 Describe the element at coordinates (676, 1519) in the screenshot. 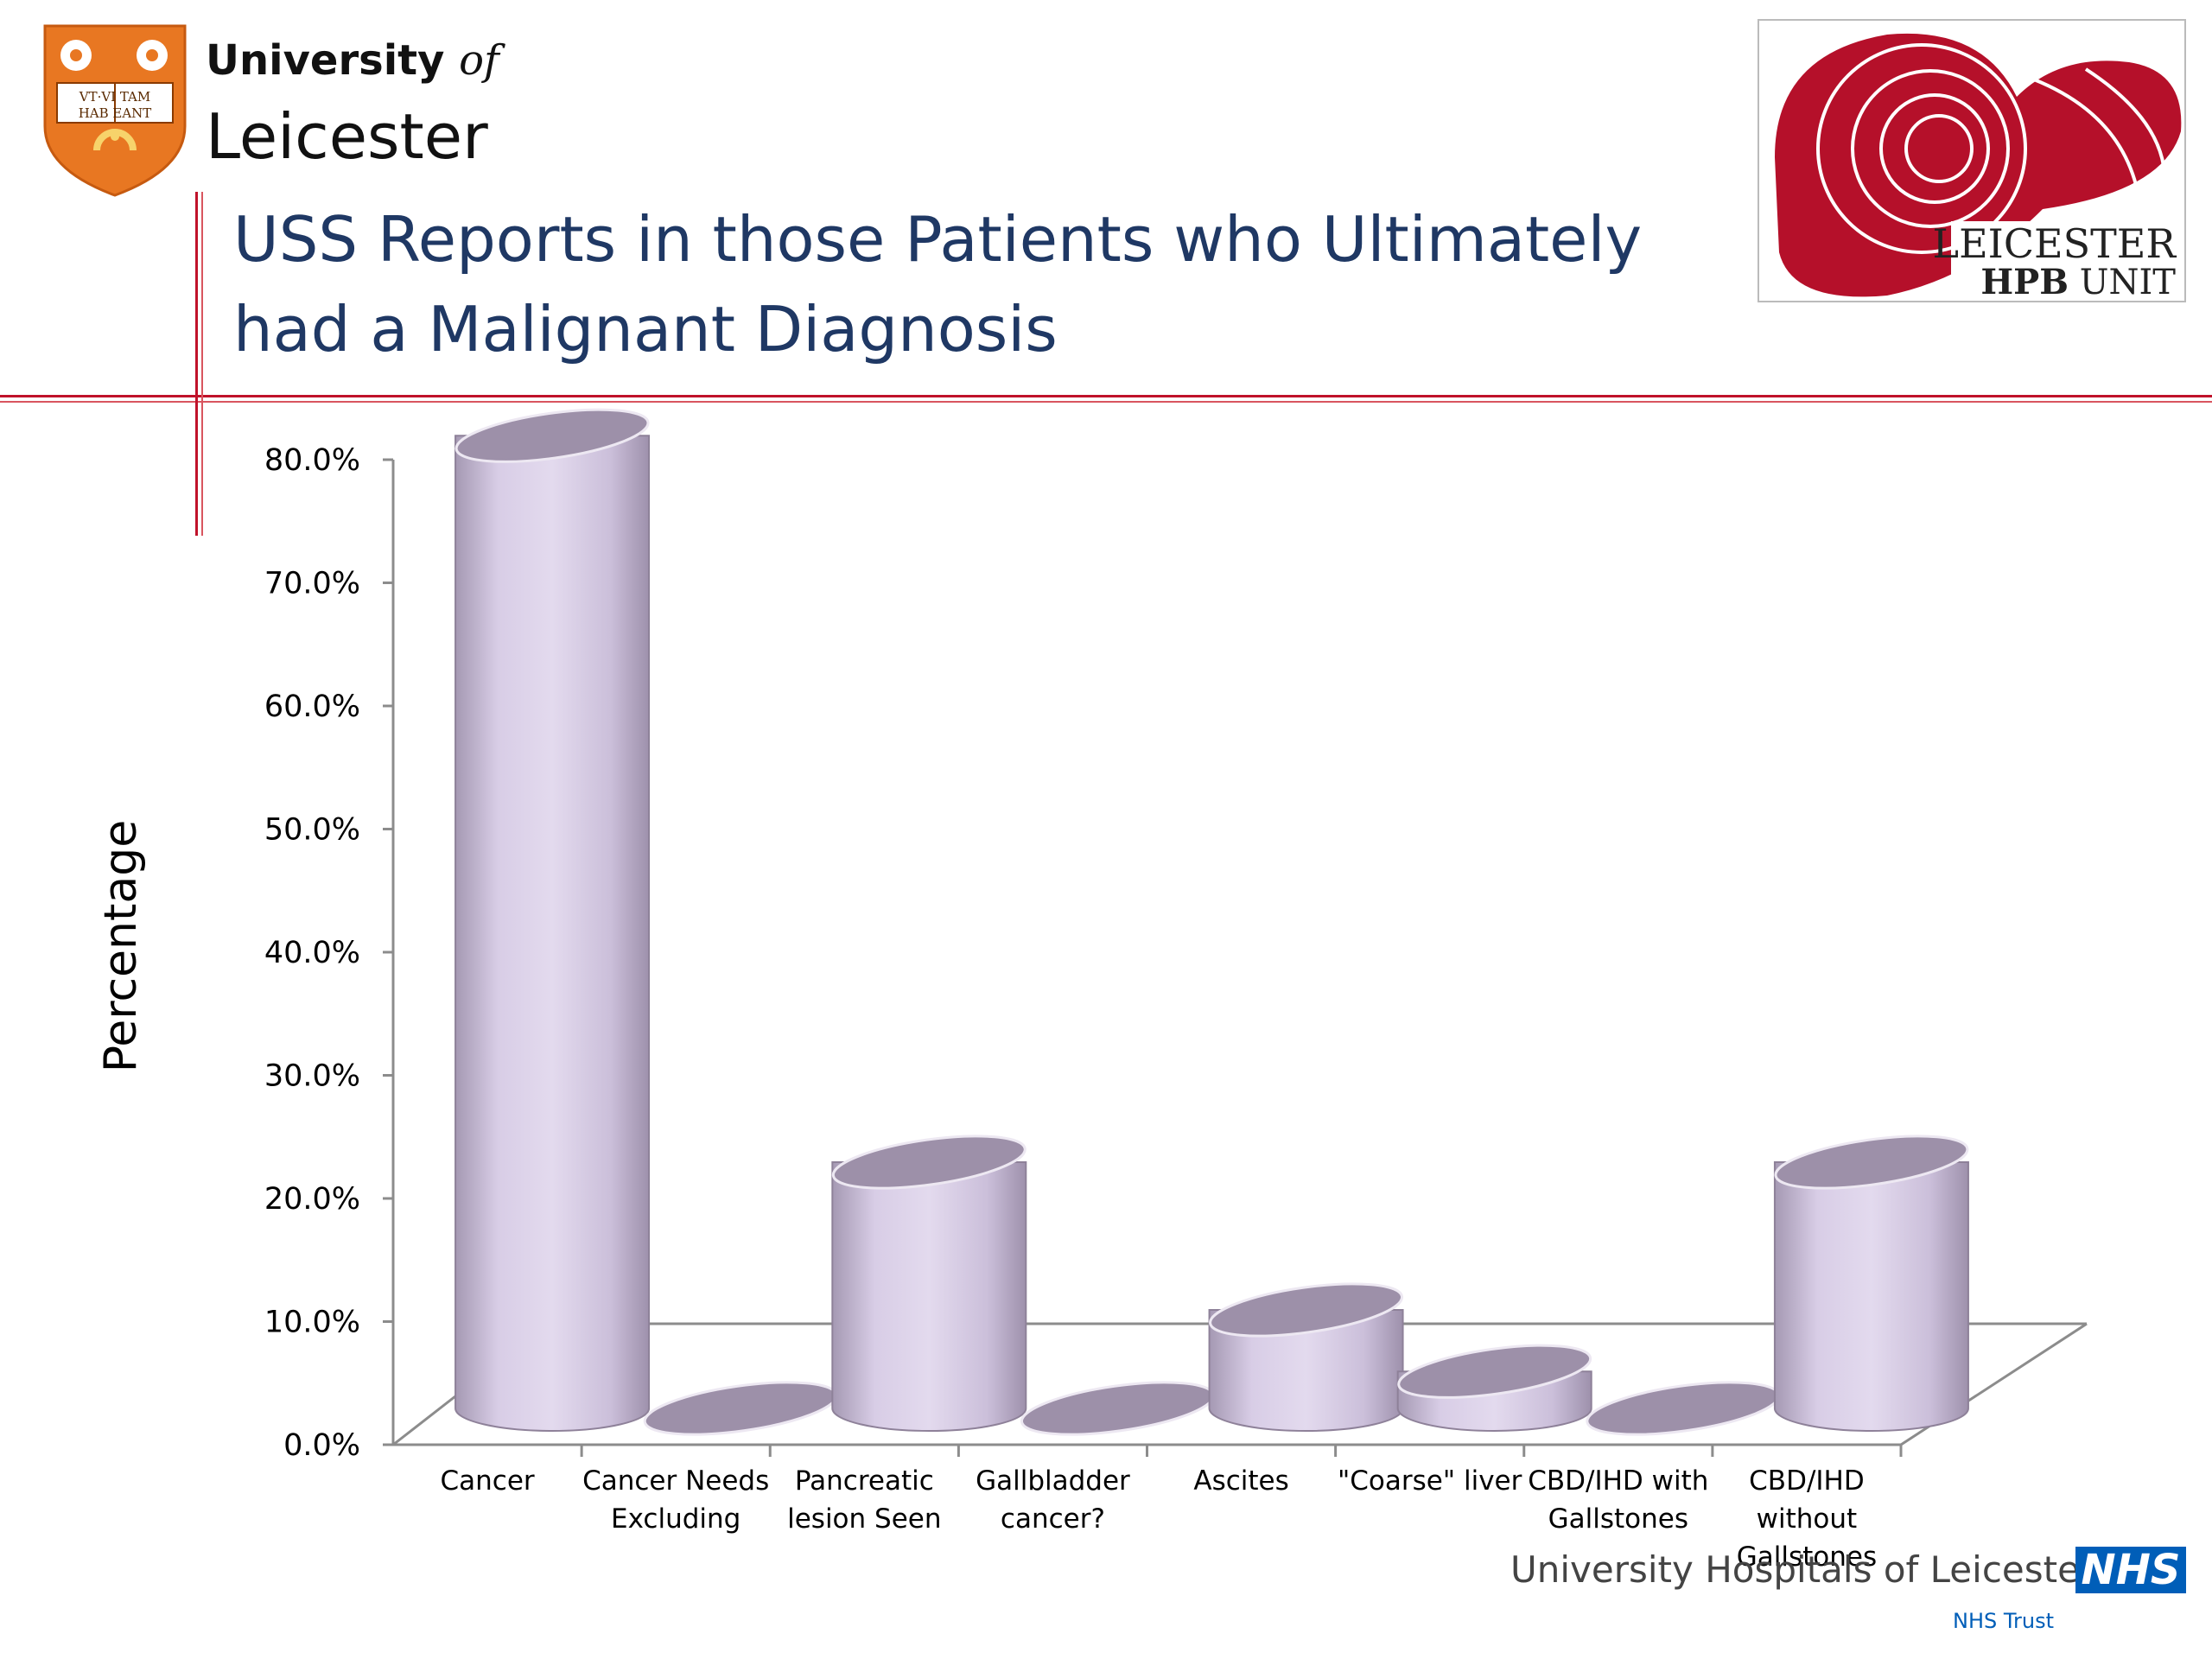

I see `x-category-label: Excluding` at that location.